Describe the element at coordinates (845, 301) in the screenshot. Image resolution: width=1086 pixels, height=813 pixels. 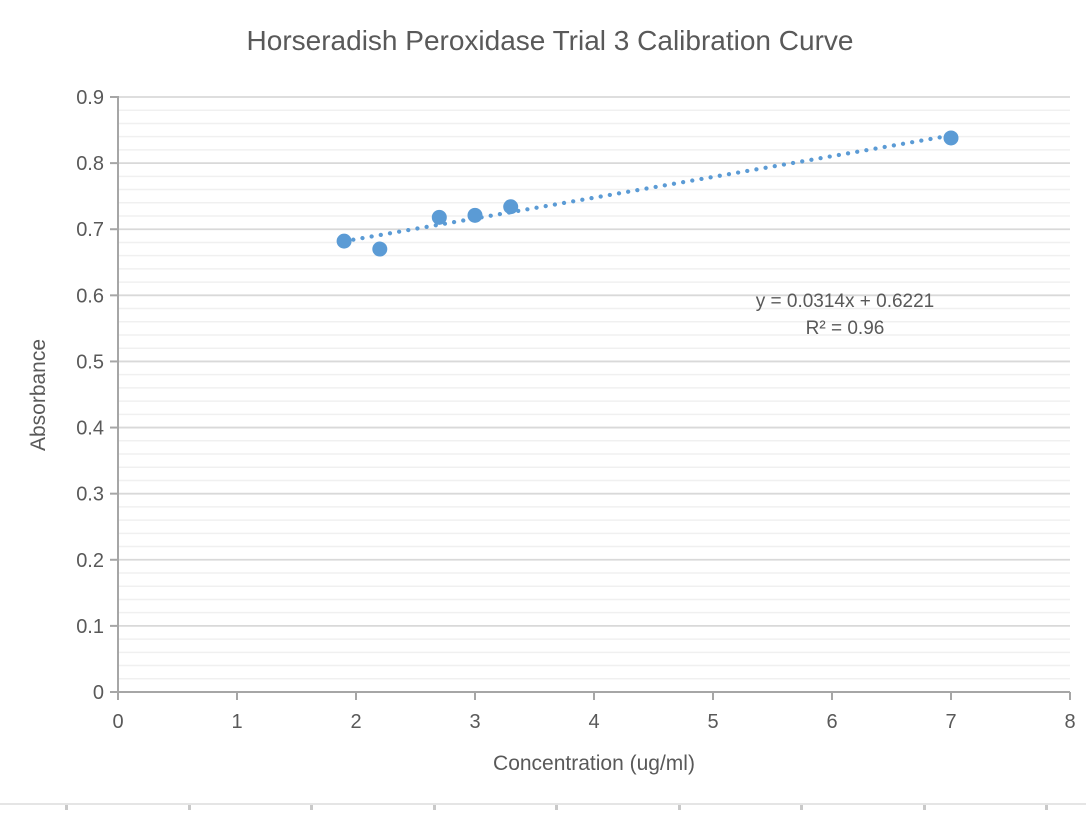
I see `trendline-equation-label: y = 0.0314x + 0.6221` at that location.